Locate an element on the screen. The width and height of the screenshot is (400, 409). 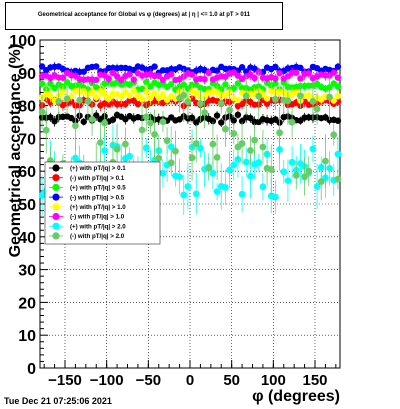
x-tick-label: 50 is located at coordinates (231, 380).